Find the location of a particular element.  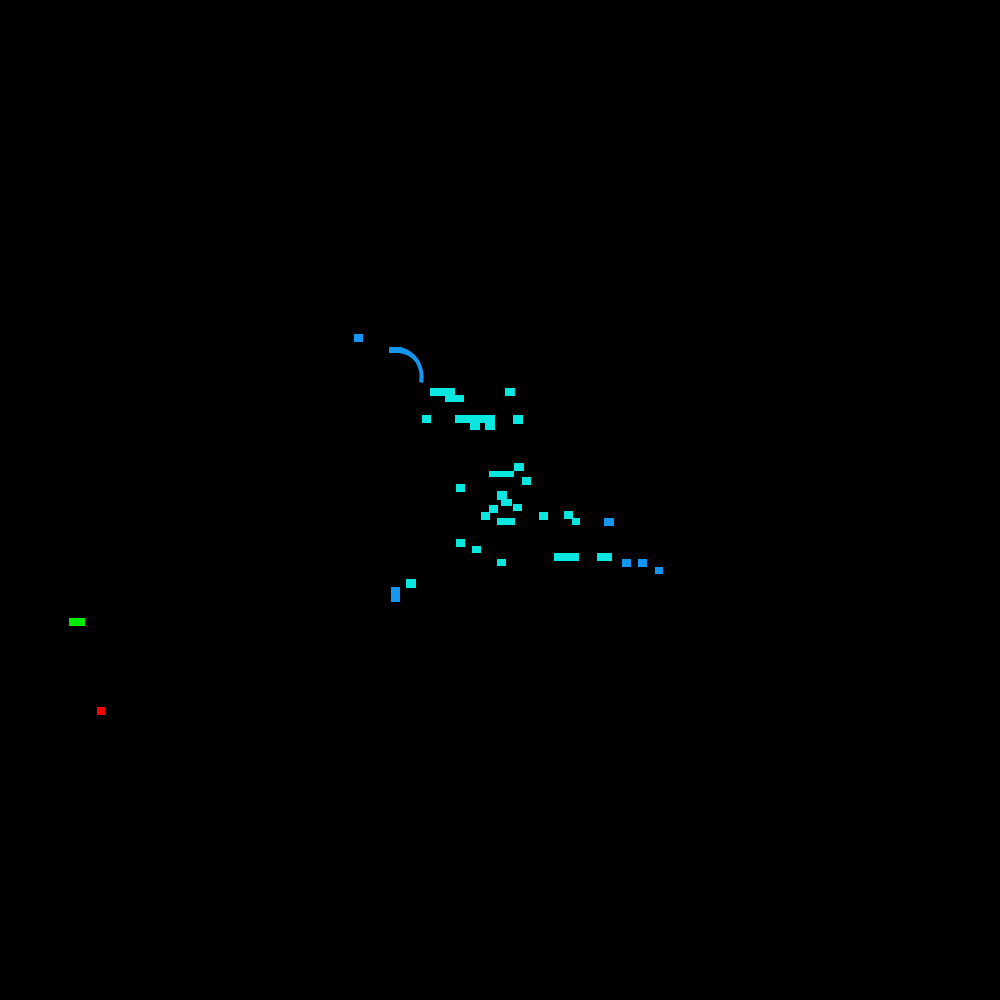

green-marker is located at coordinates (77, 622).